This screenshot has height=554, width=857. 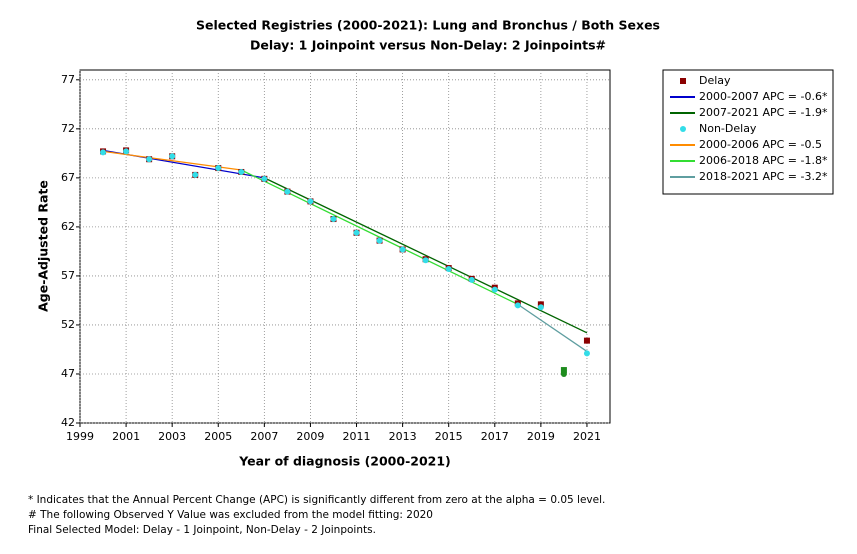 What do you see at coordinates (43, 246) in the screenshot?
I see `y-axis-label: Age-Adjusted Rate` at bounding box center [43, 246].